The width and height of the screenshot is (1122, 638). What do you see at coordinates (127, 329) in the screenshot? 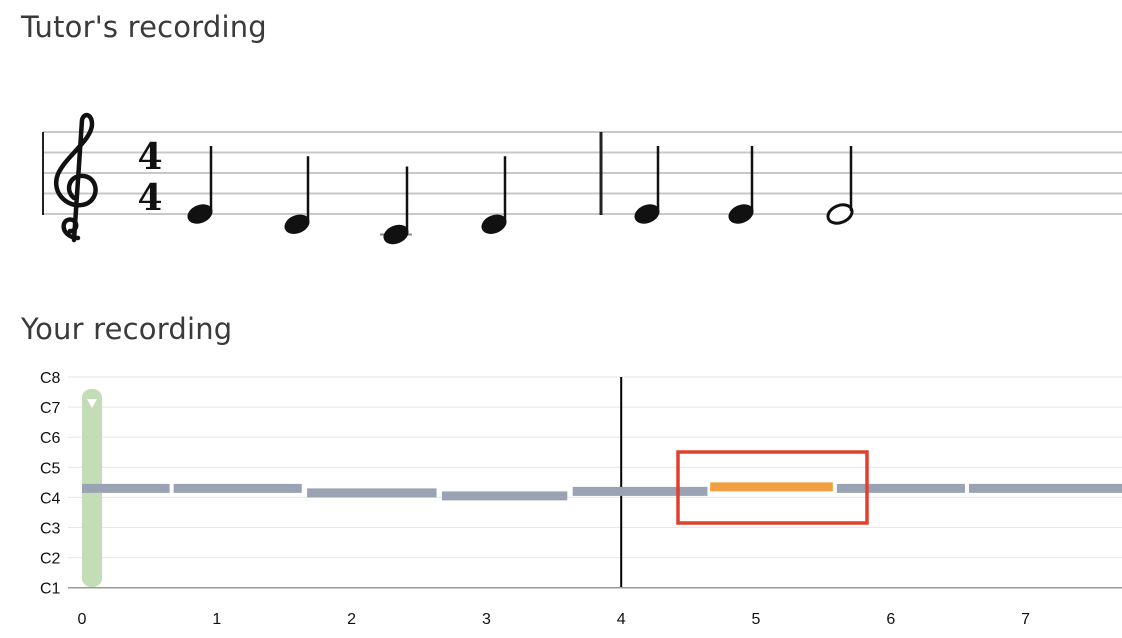
I see `your-recording-title: Your recording` at bounding box center [127, 329].